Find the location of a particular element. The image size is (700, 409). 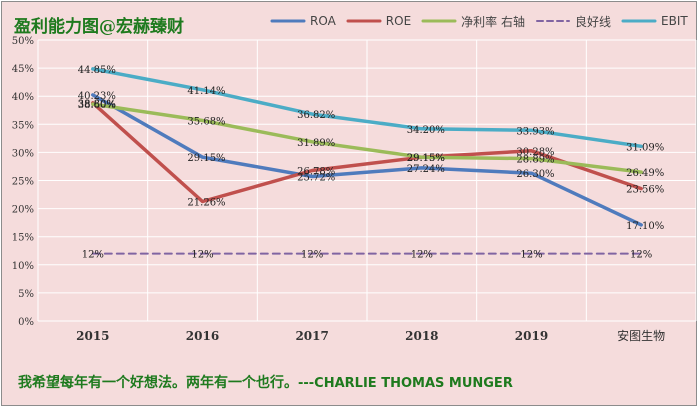

data-label-roe: 38.80% is located at coordinates (97, 104).